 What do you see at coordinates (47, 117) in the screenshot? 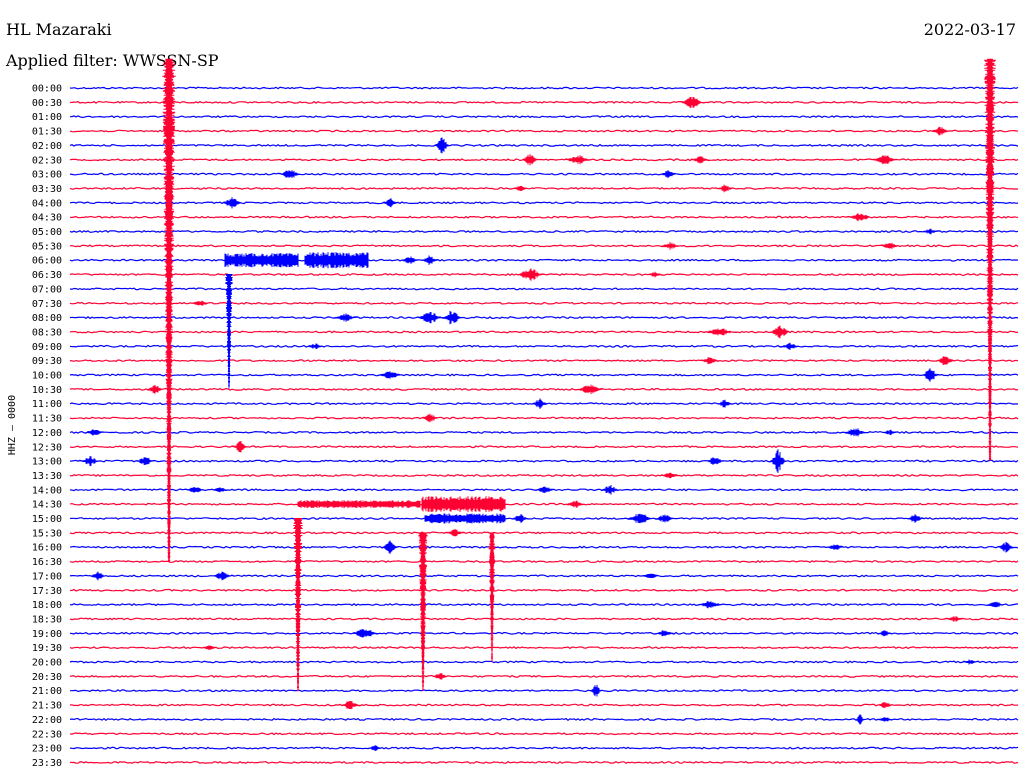
I see `time-tick-label: 01:00` at bounding box center [47, 117].